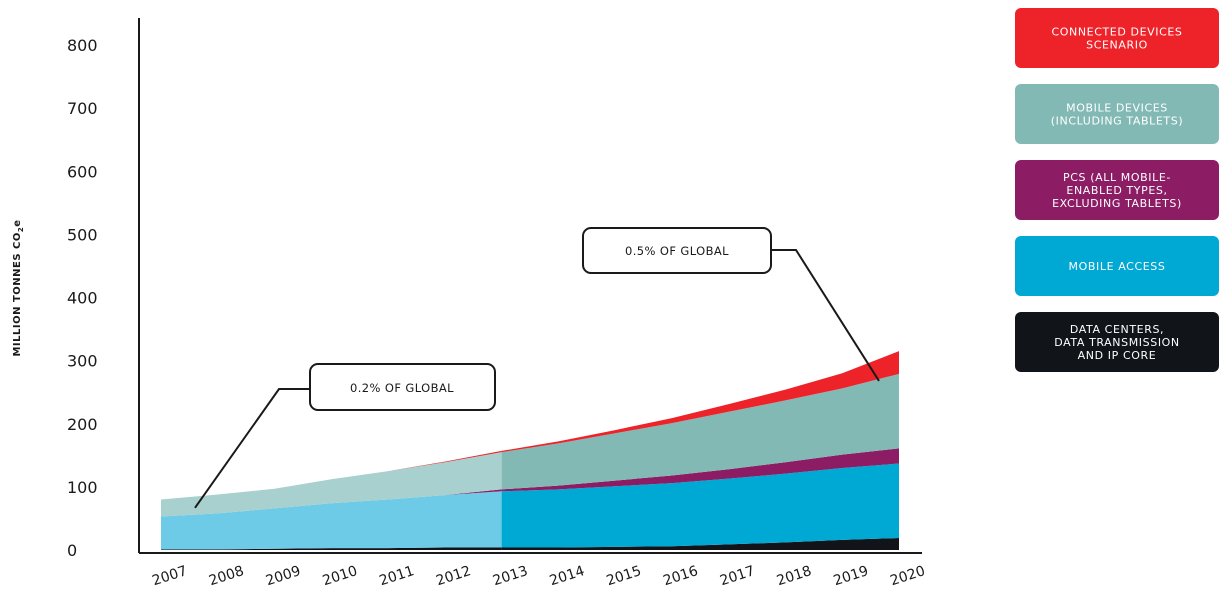 The height and width of the screenshot is (614, 1219). Describe the element at coordinates (283, 576) in the screenshot. I see `x-tick-2009: 2009` at that location.